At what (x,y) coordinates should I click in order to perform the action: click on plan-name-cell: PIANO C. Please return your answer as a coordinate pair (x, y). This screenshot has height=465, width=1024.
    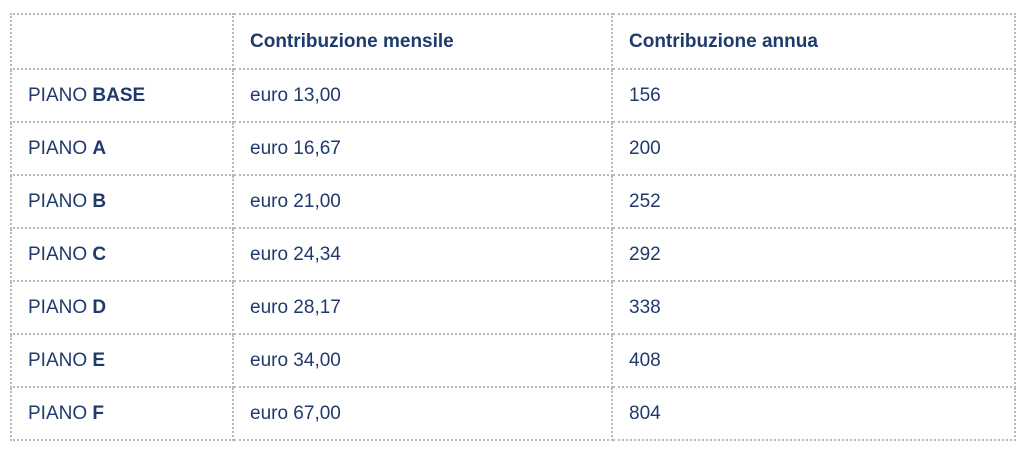
    Looking at the image, I should click on (122, 254).